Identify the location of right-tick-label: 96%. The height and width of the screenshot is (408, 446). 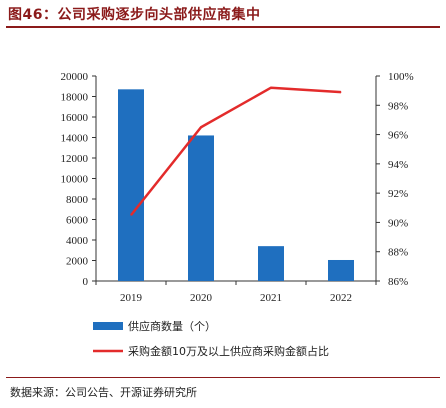
(398, 136).